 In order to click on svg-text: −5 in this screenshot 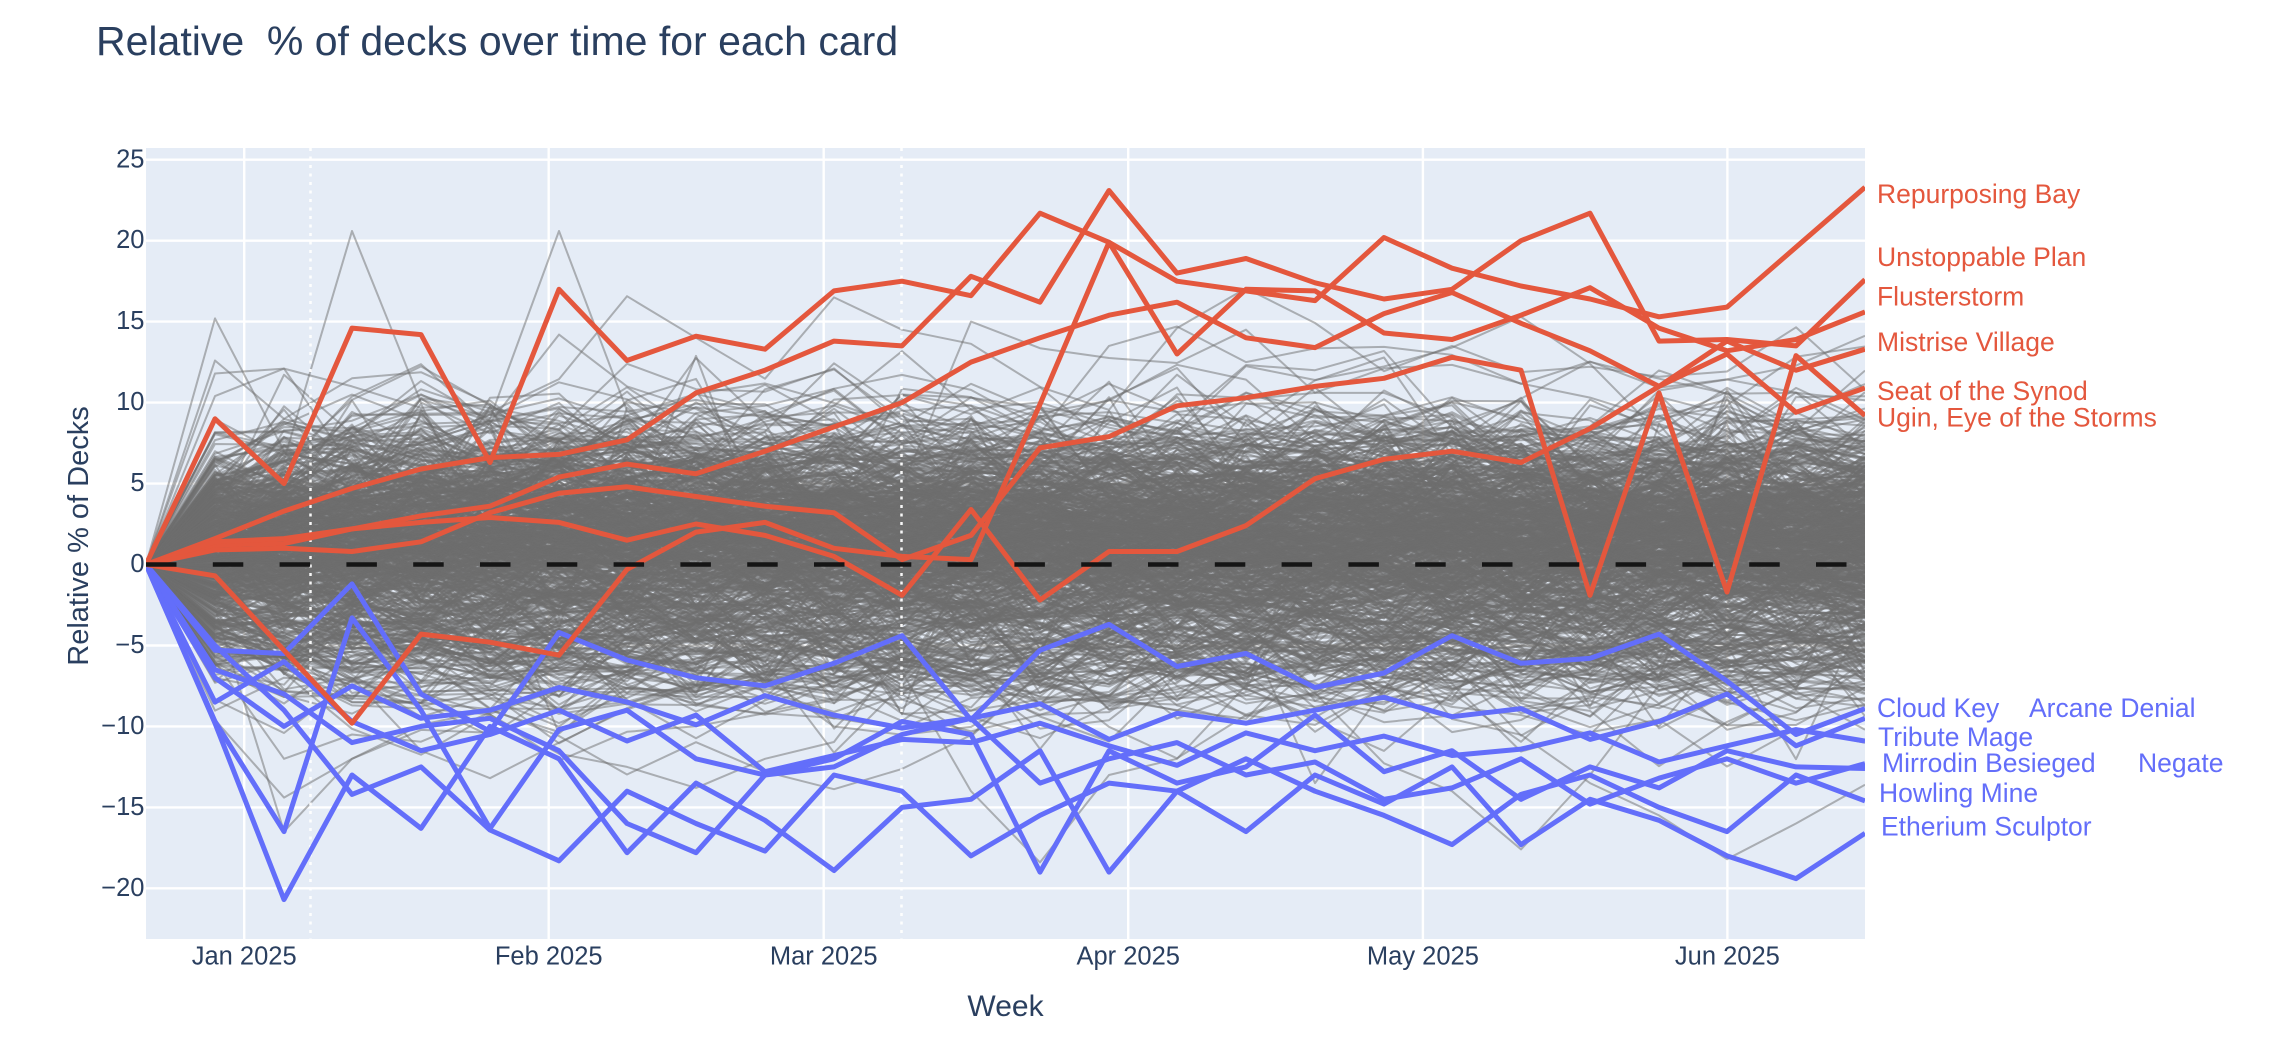, I will do `click(129, 645)`.